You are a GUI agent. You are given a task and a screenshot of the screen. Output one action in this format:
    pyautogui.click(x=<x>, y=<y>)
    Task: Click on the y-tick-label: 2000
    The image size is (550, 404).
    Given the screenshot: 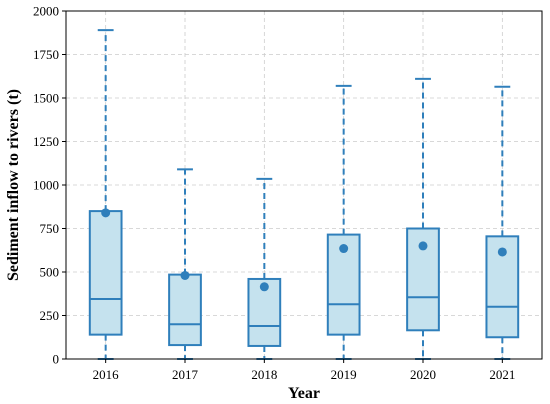 What is the action you would take?
    pyautogui.click(x=46, y=11)
    